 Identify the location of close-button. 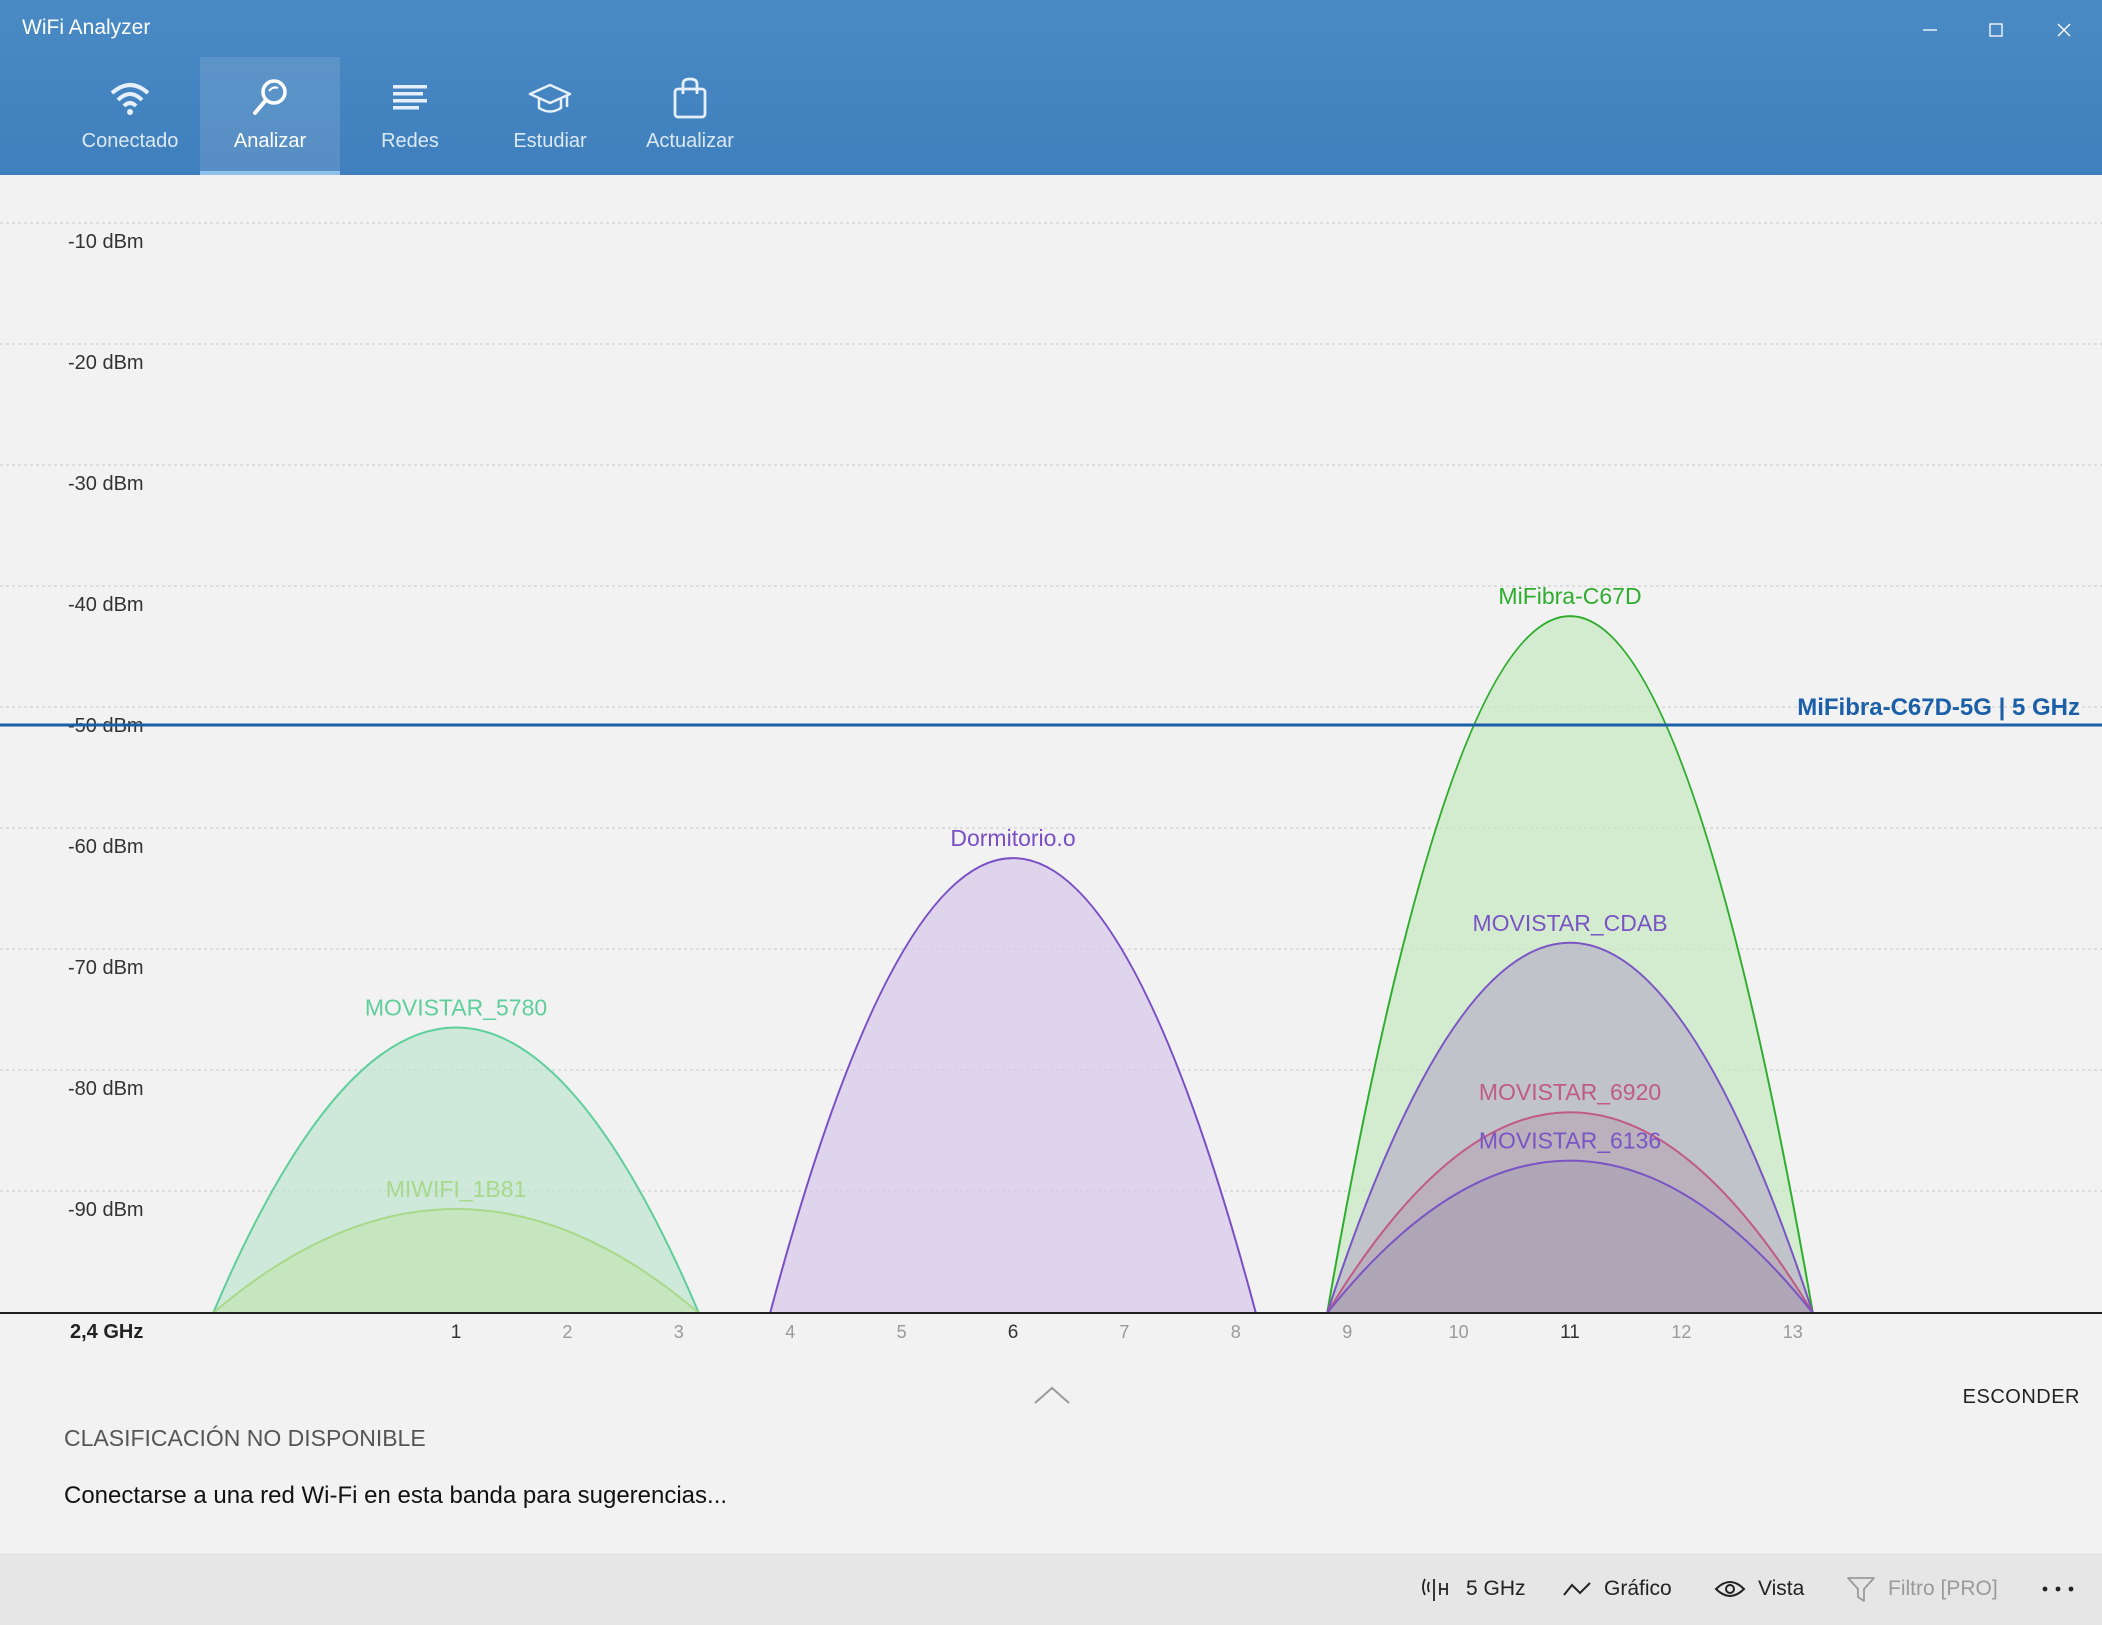
(2064, 30).